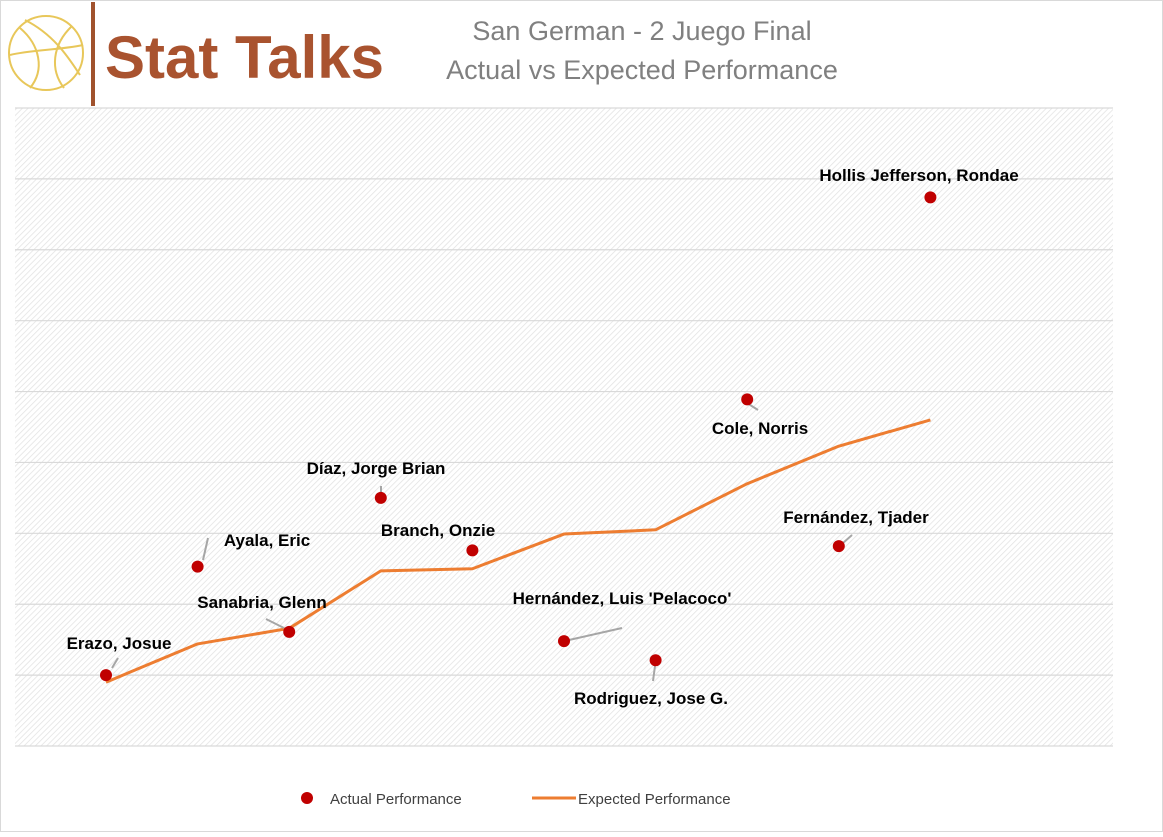 This screenshot has height=837, width=1163. Describe the element at coordinates (46, 53) in the screenshot. I see `logo` at that location.